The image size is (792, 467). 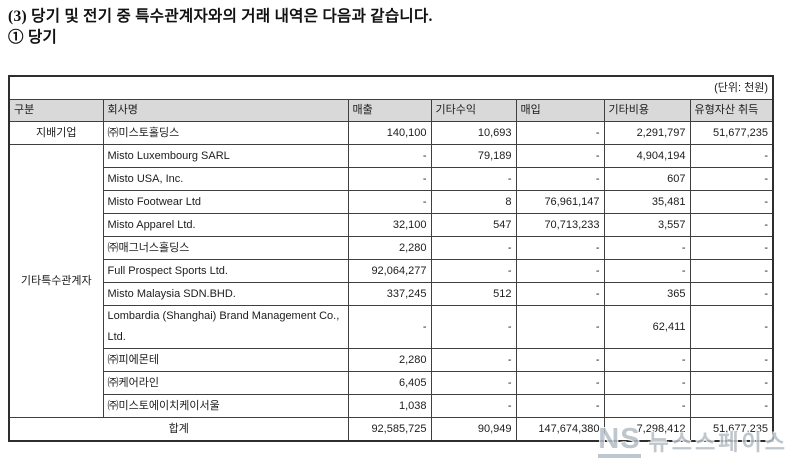 I want to click on value-cell: 32,100, so click(x=389, y=225).